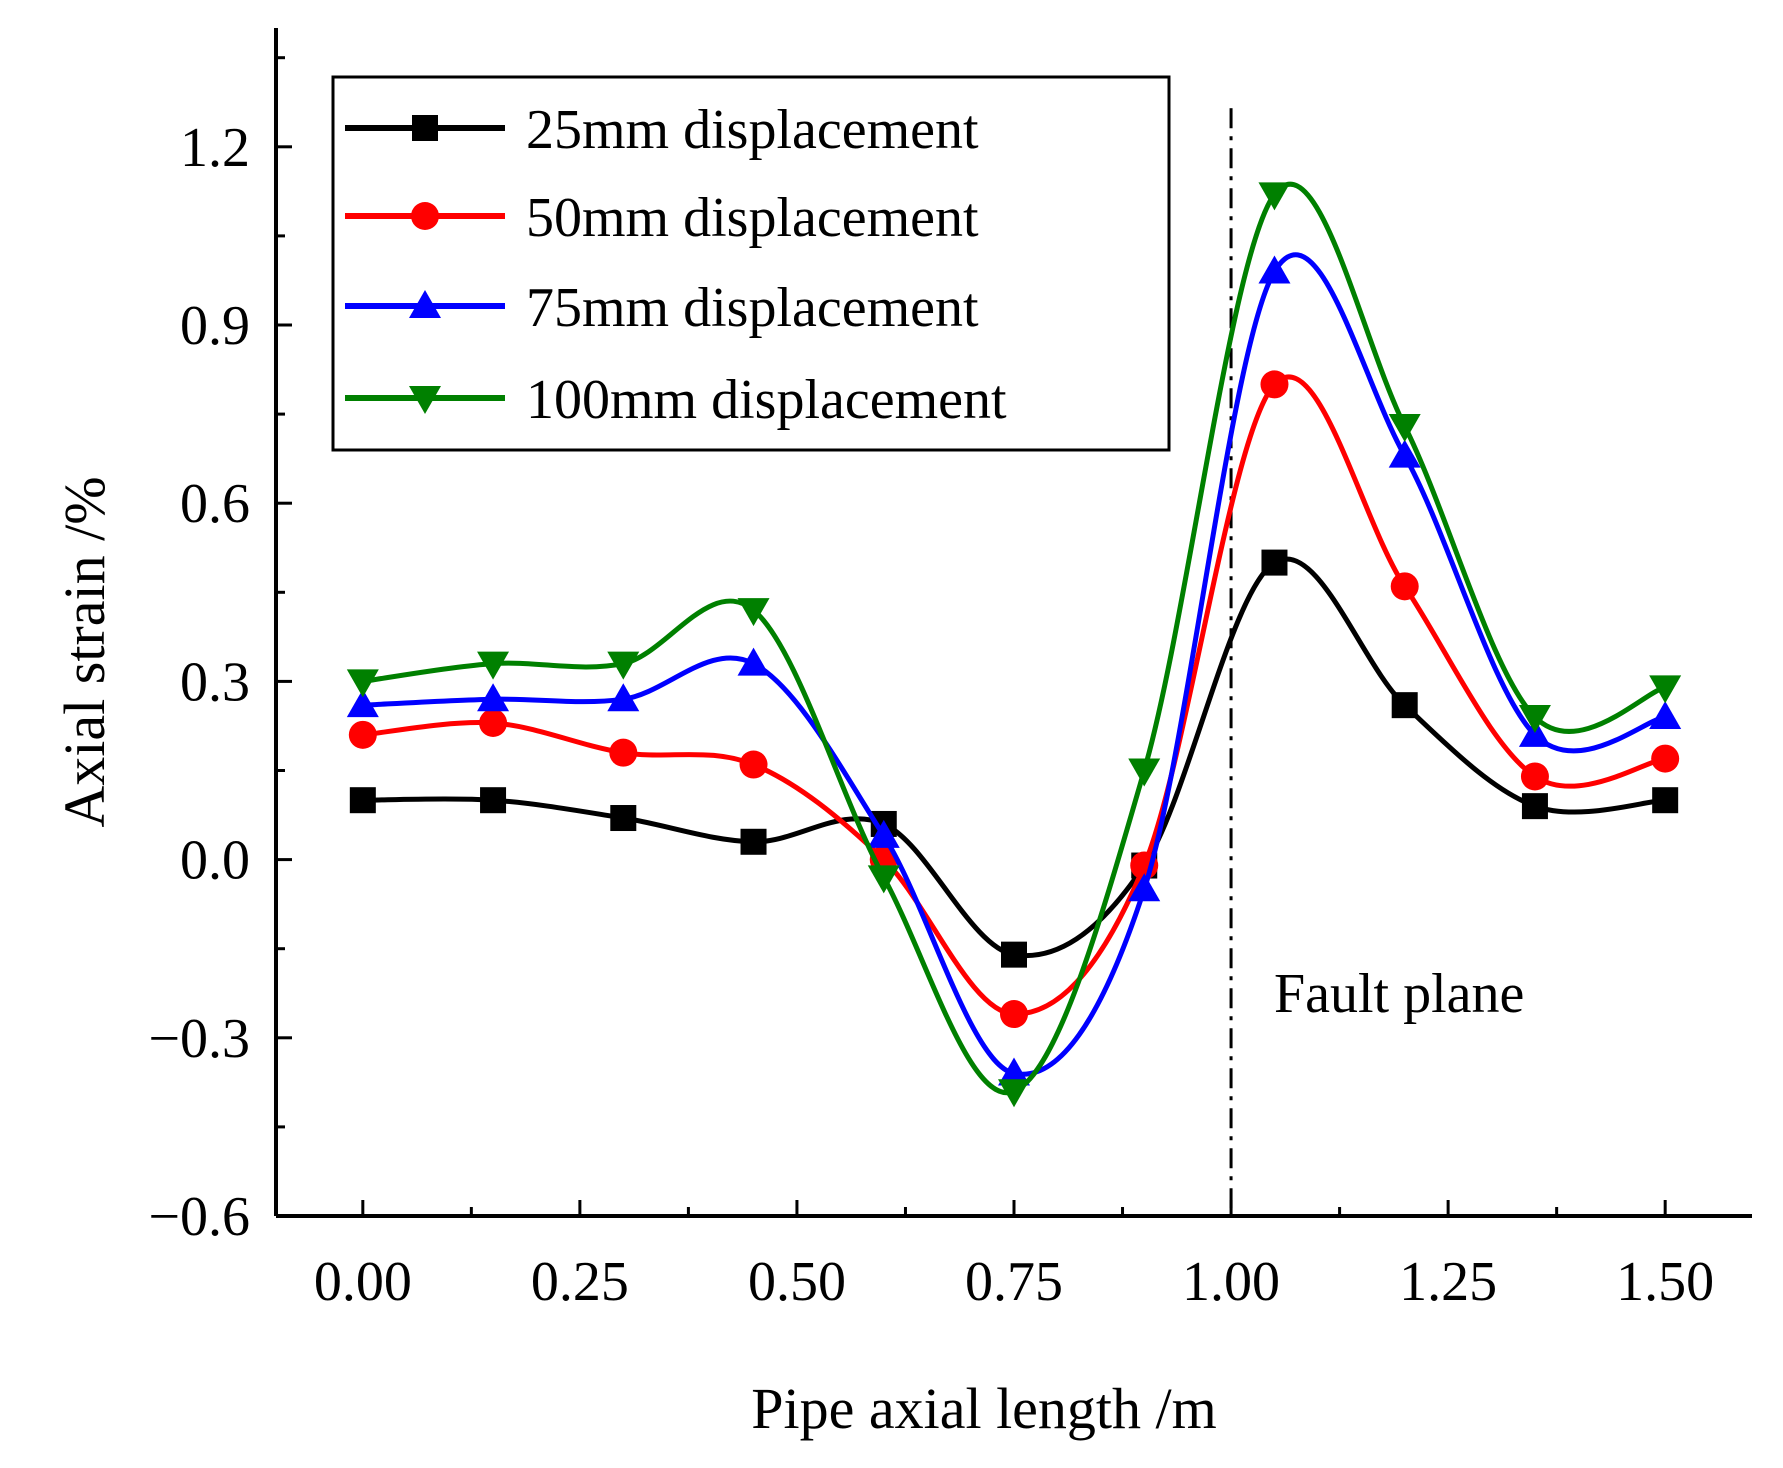 This screenshot has height=1468, width=1783. What do you see at coordinates (215, 682) in the screenshot?
I see `y-tick-label: 0.3` at bounding box center [215, 682].